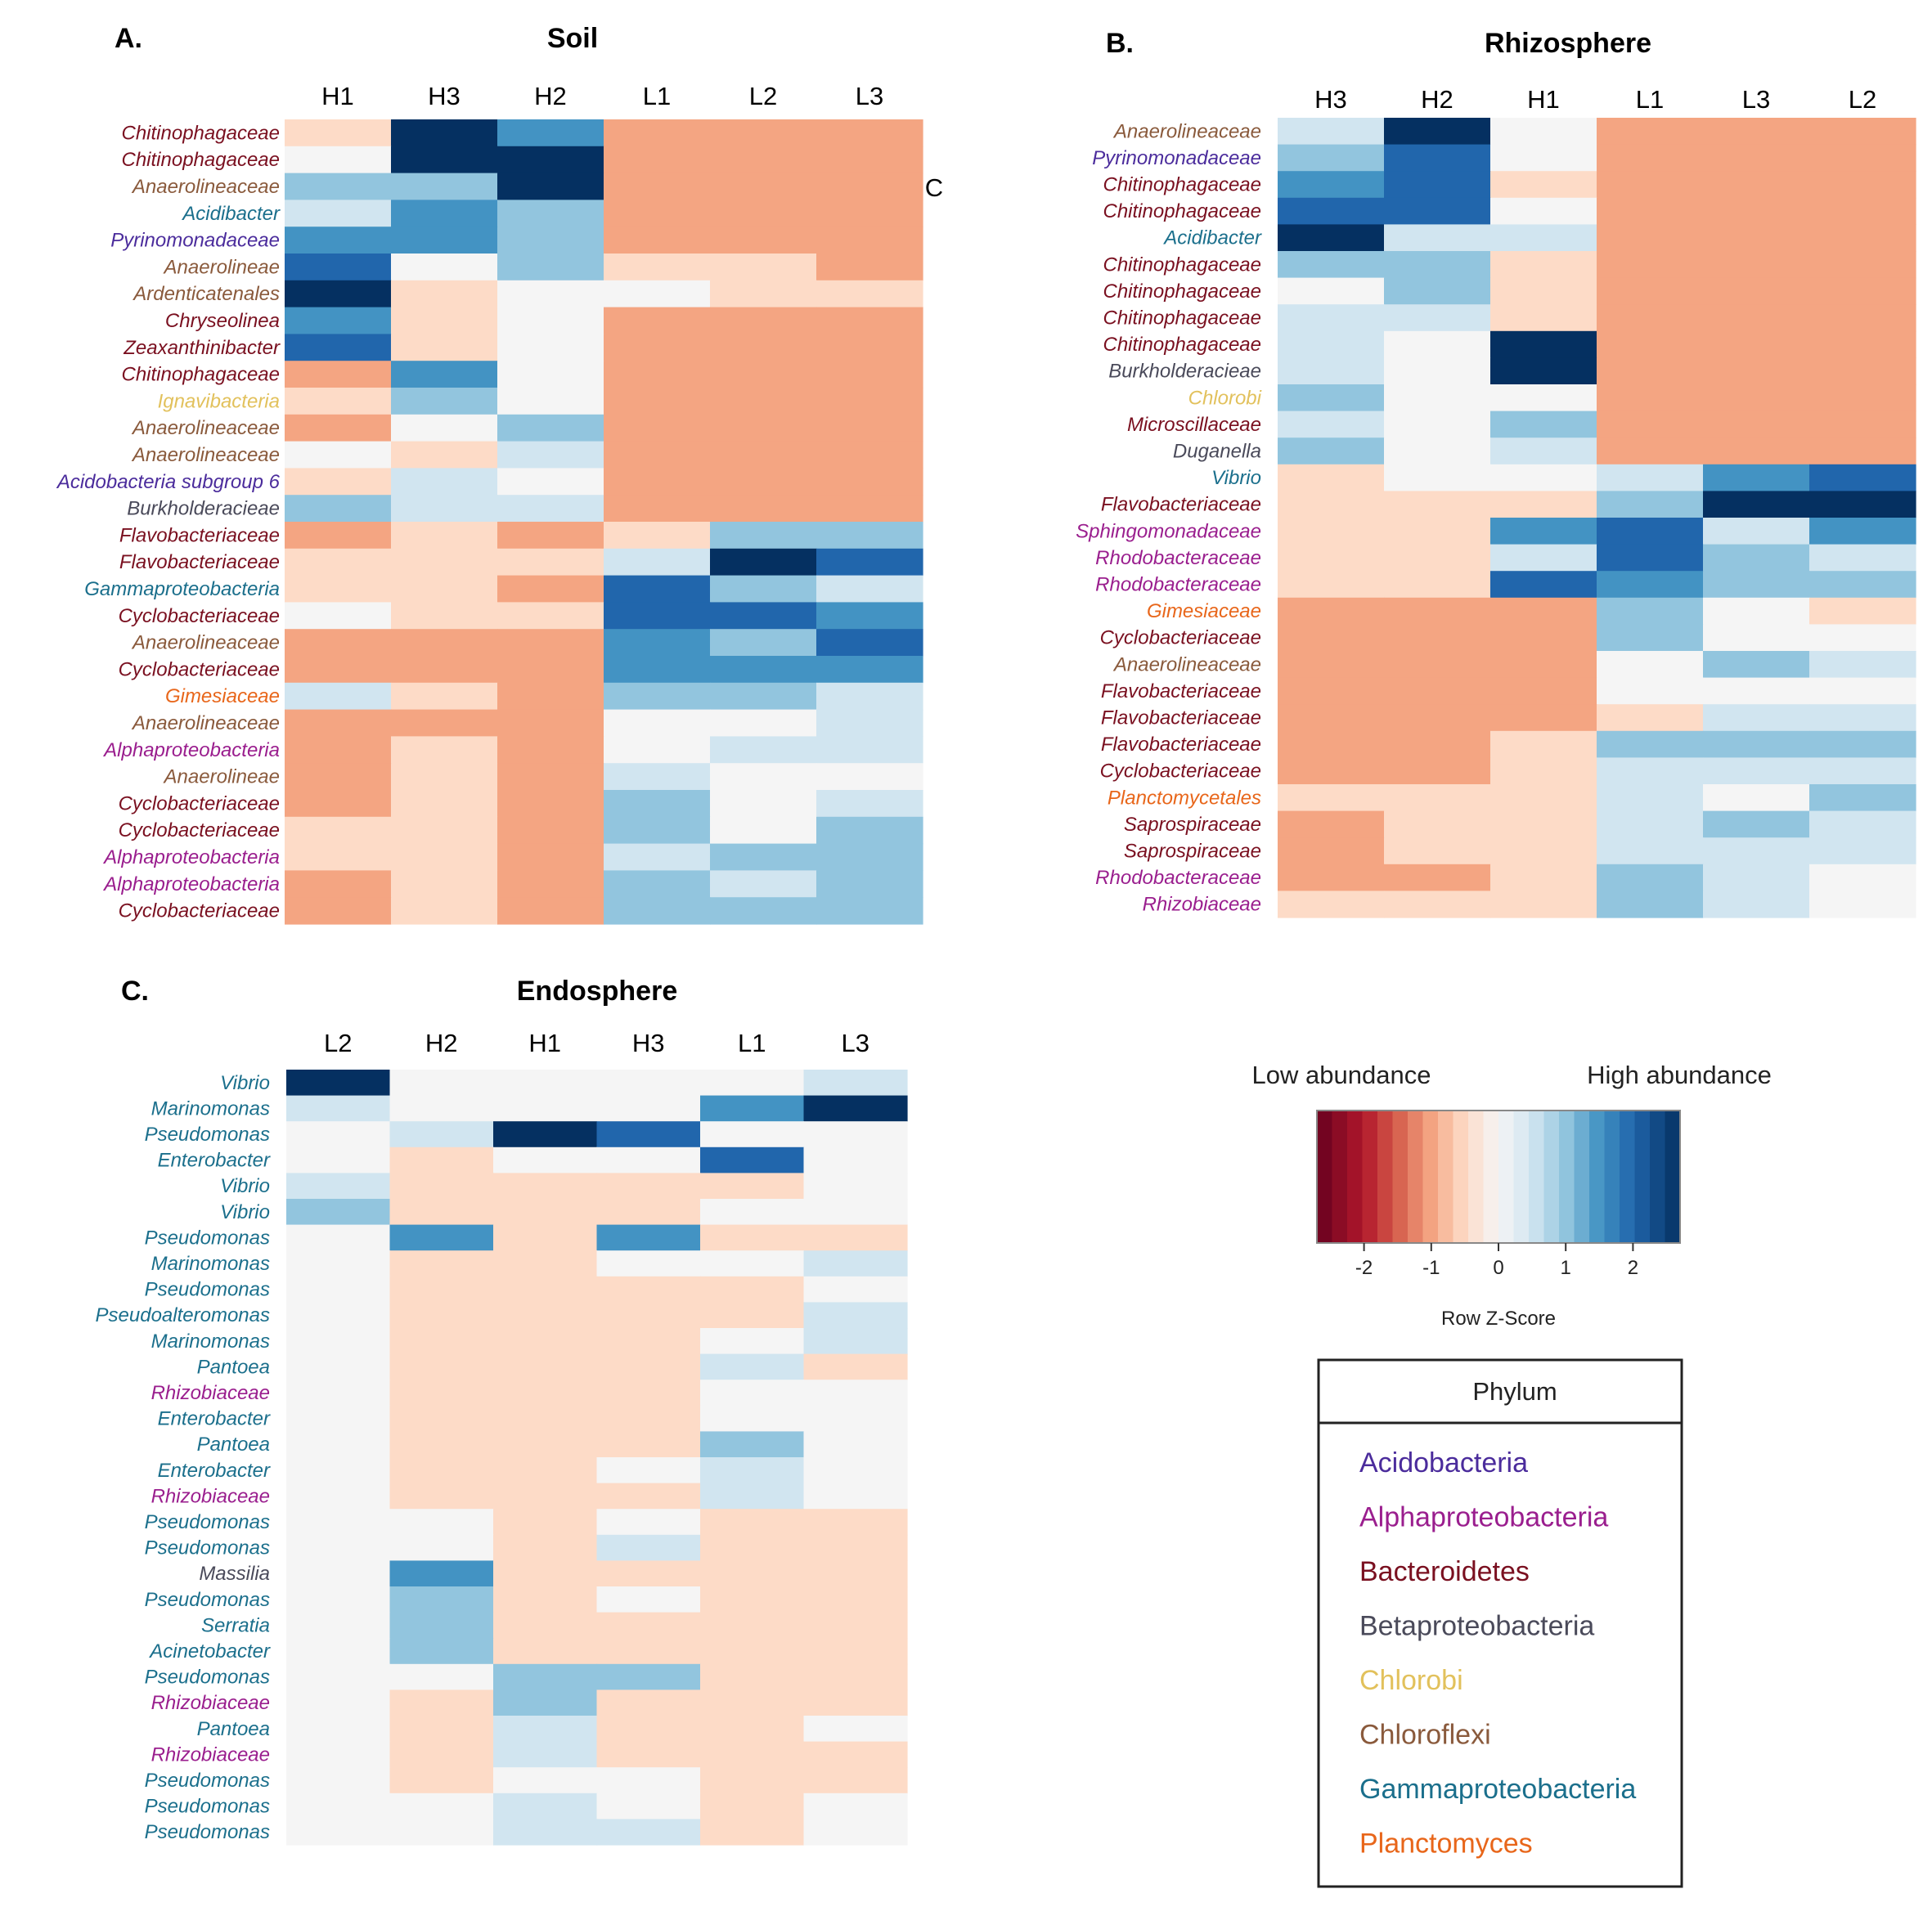 The height and width of the screenshot is (1916, 1932). I want to click on endosphere-column-label: H1, so click(545, 1043).